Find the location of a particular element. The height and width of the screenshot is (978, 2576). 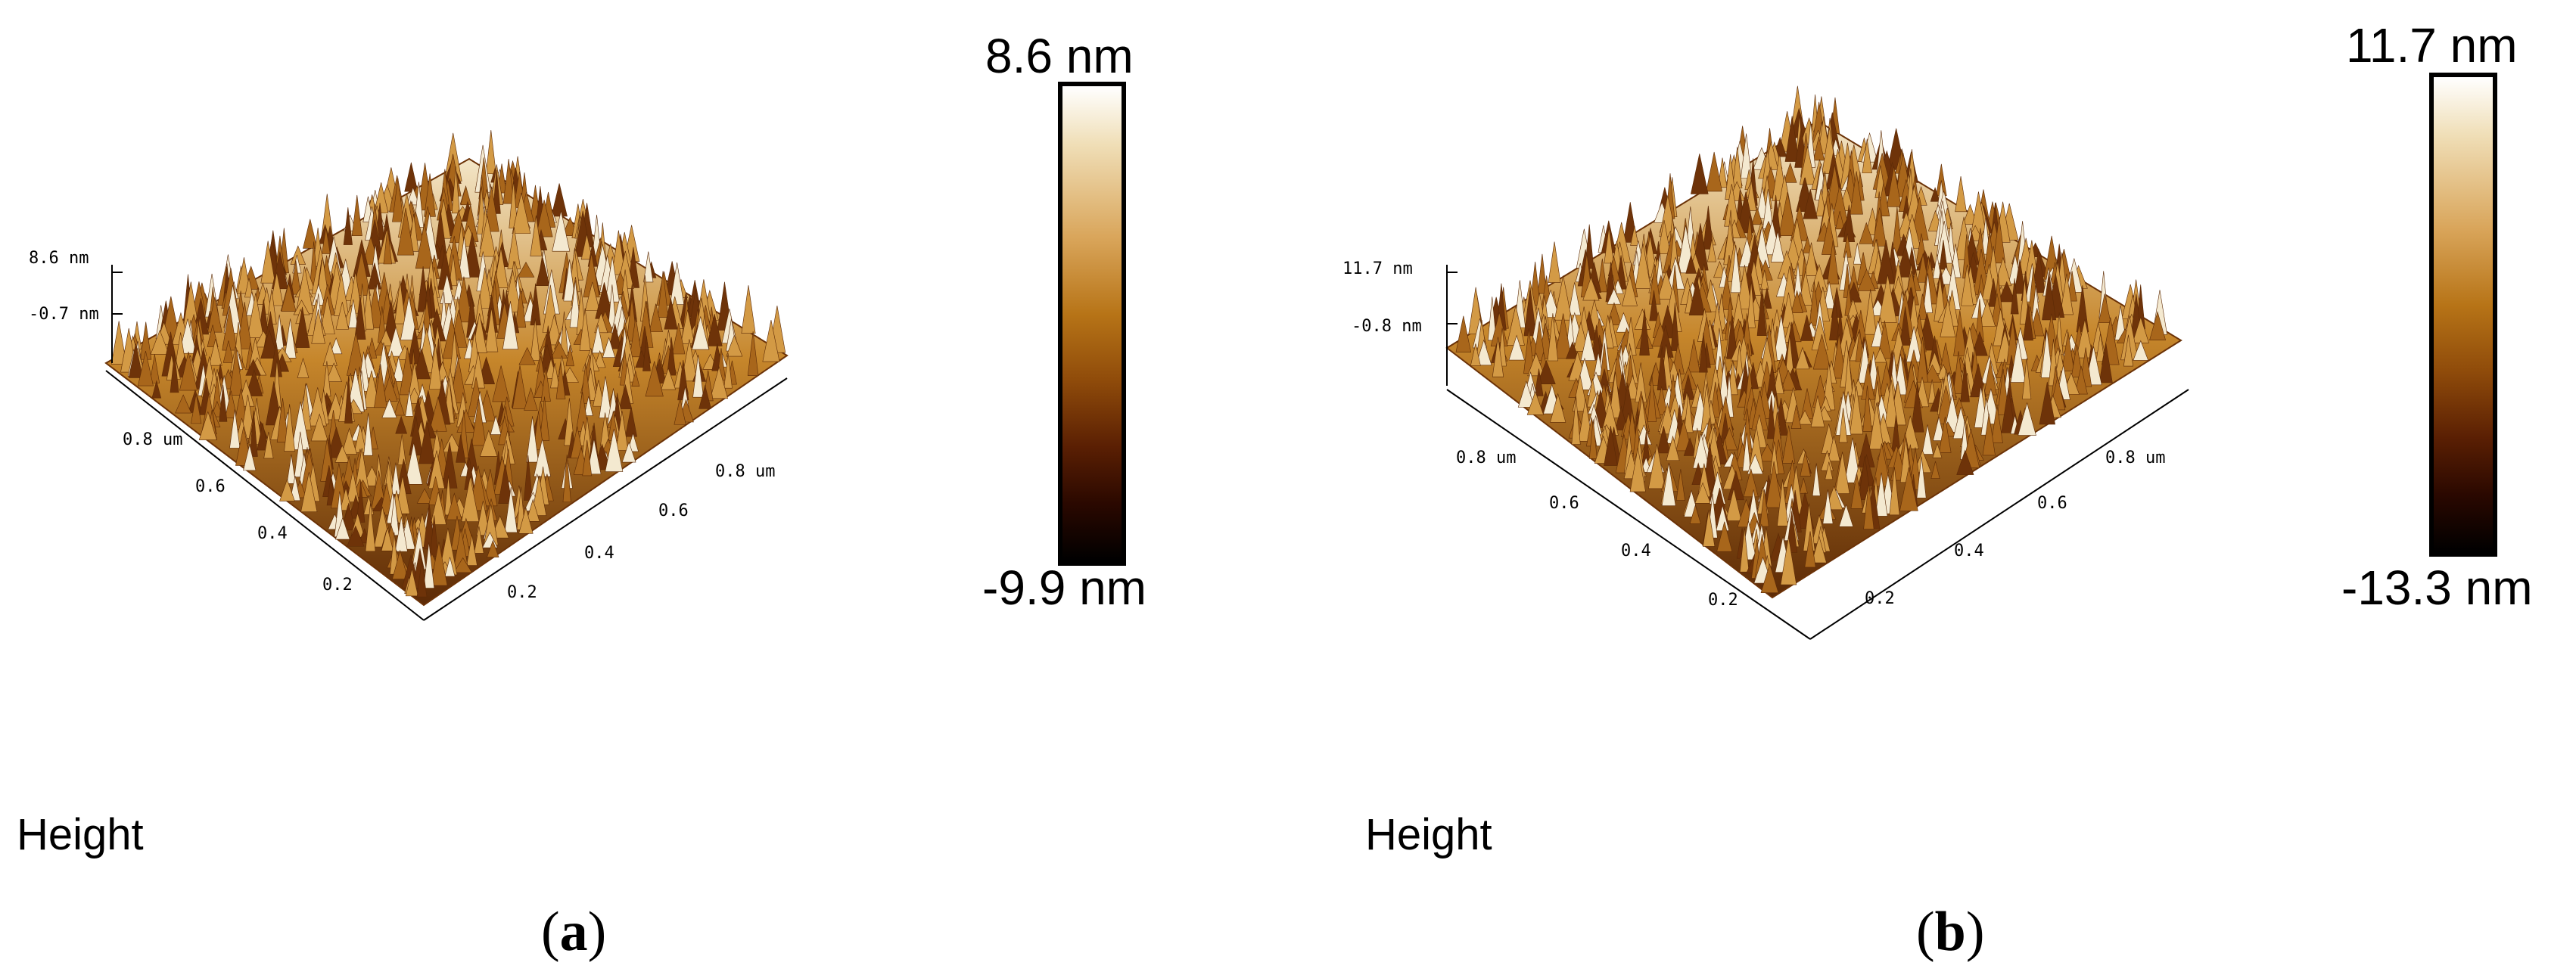

z-max-label-a: 8.6 nm is located at coordinates (59, 258).